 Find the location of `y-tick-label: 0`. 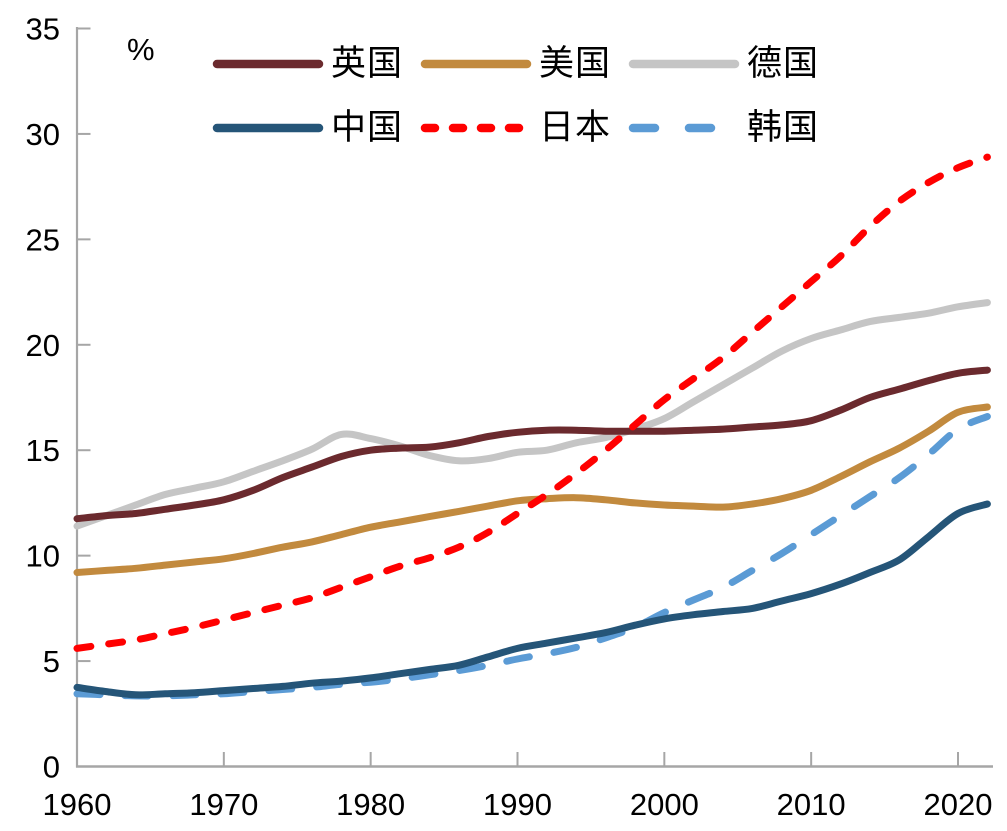

y-tick-label: 0 is located at coordinates (51, 767).